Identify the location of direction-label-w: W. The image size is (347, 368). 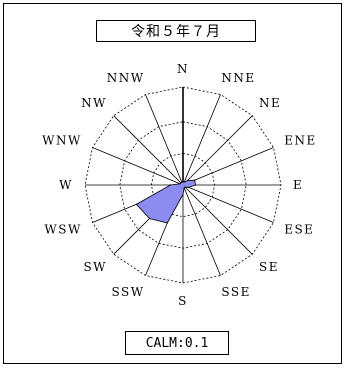
(66, 185).